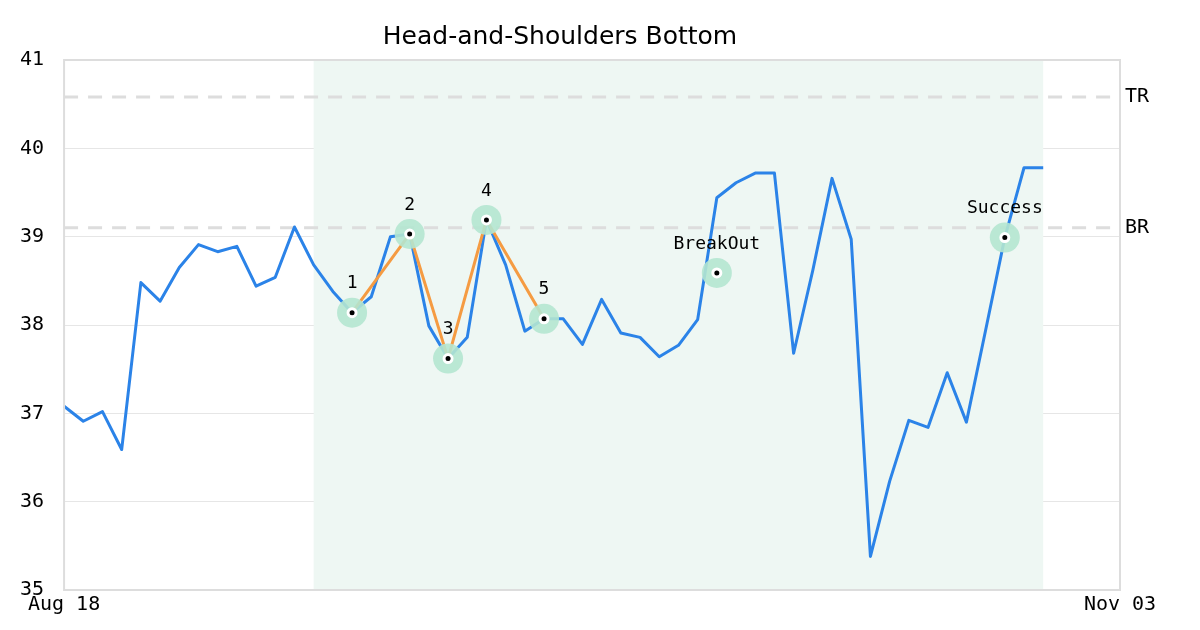 This screenshot has height=630, width=1200. What do you see at coordinates (544, 288) in the screenshot?
I see `annotation: 5` at bounding box center [544, 288].